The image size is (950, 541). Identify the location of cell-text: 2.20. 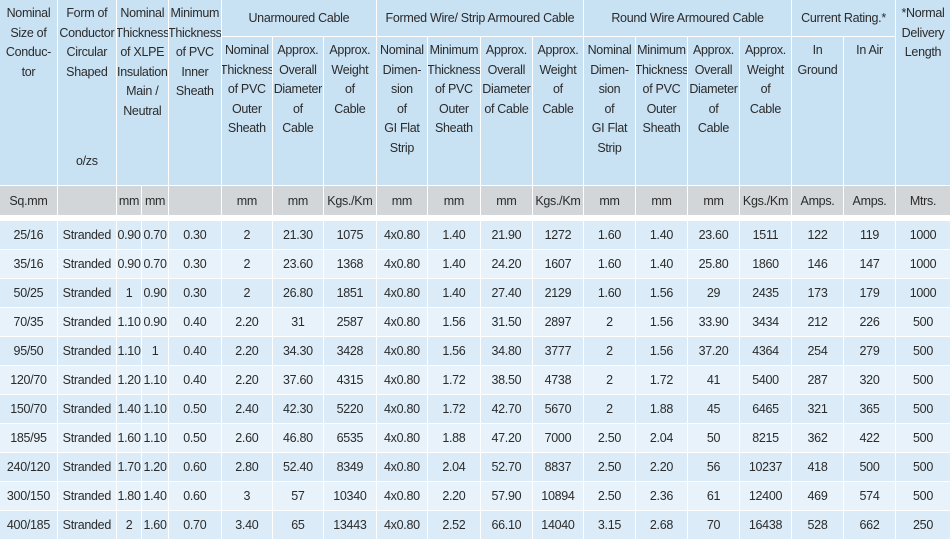
(661, 467).